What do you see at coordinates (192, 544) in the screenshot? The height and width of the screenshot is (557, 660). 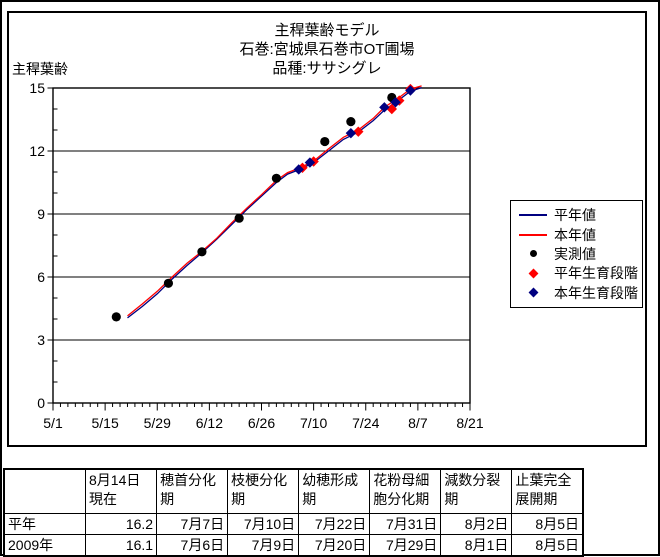 I see `table-cell: 7月6日` at bounding box center [192, 544].